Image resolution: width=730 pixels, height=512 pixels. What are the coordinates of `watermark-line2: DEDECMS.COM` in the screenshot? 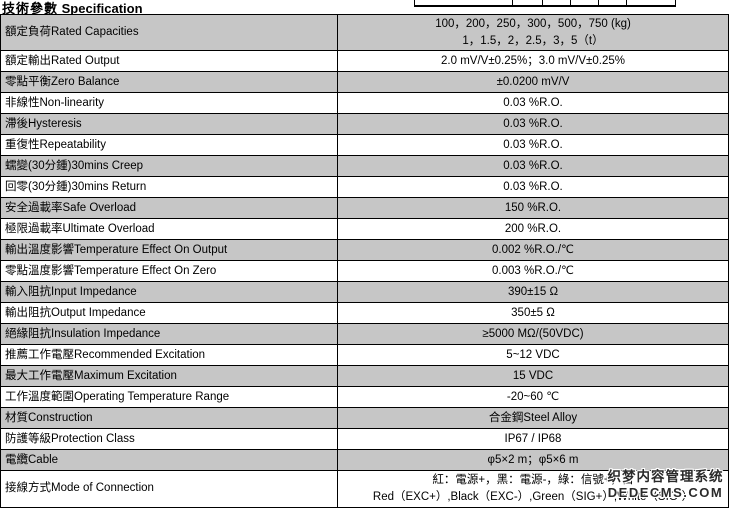 It's located at (665, 492).